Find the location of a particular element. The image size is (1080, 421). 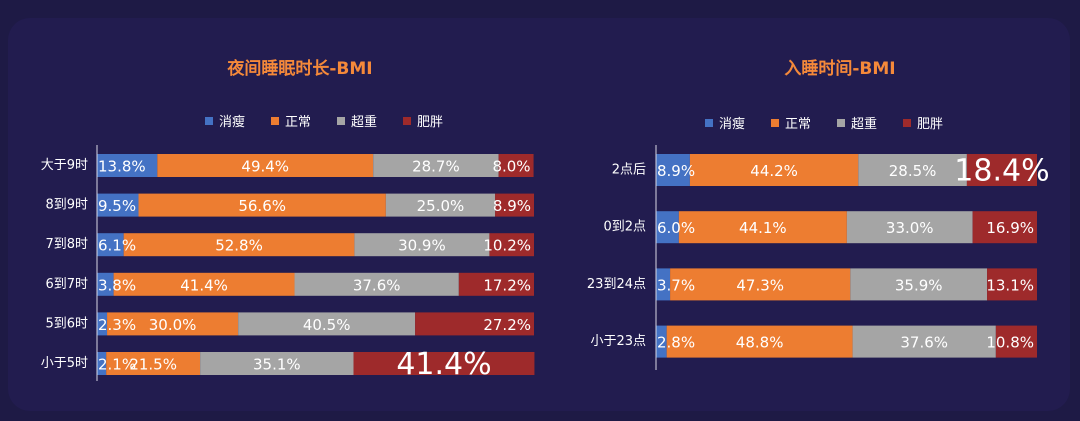

value-label-slim: 2.8% is located at coordinates (676, 343).